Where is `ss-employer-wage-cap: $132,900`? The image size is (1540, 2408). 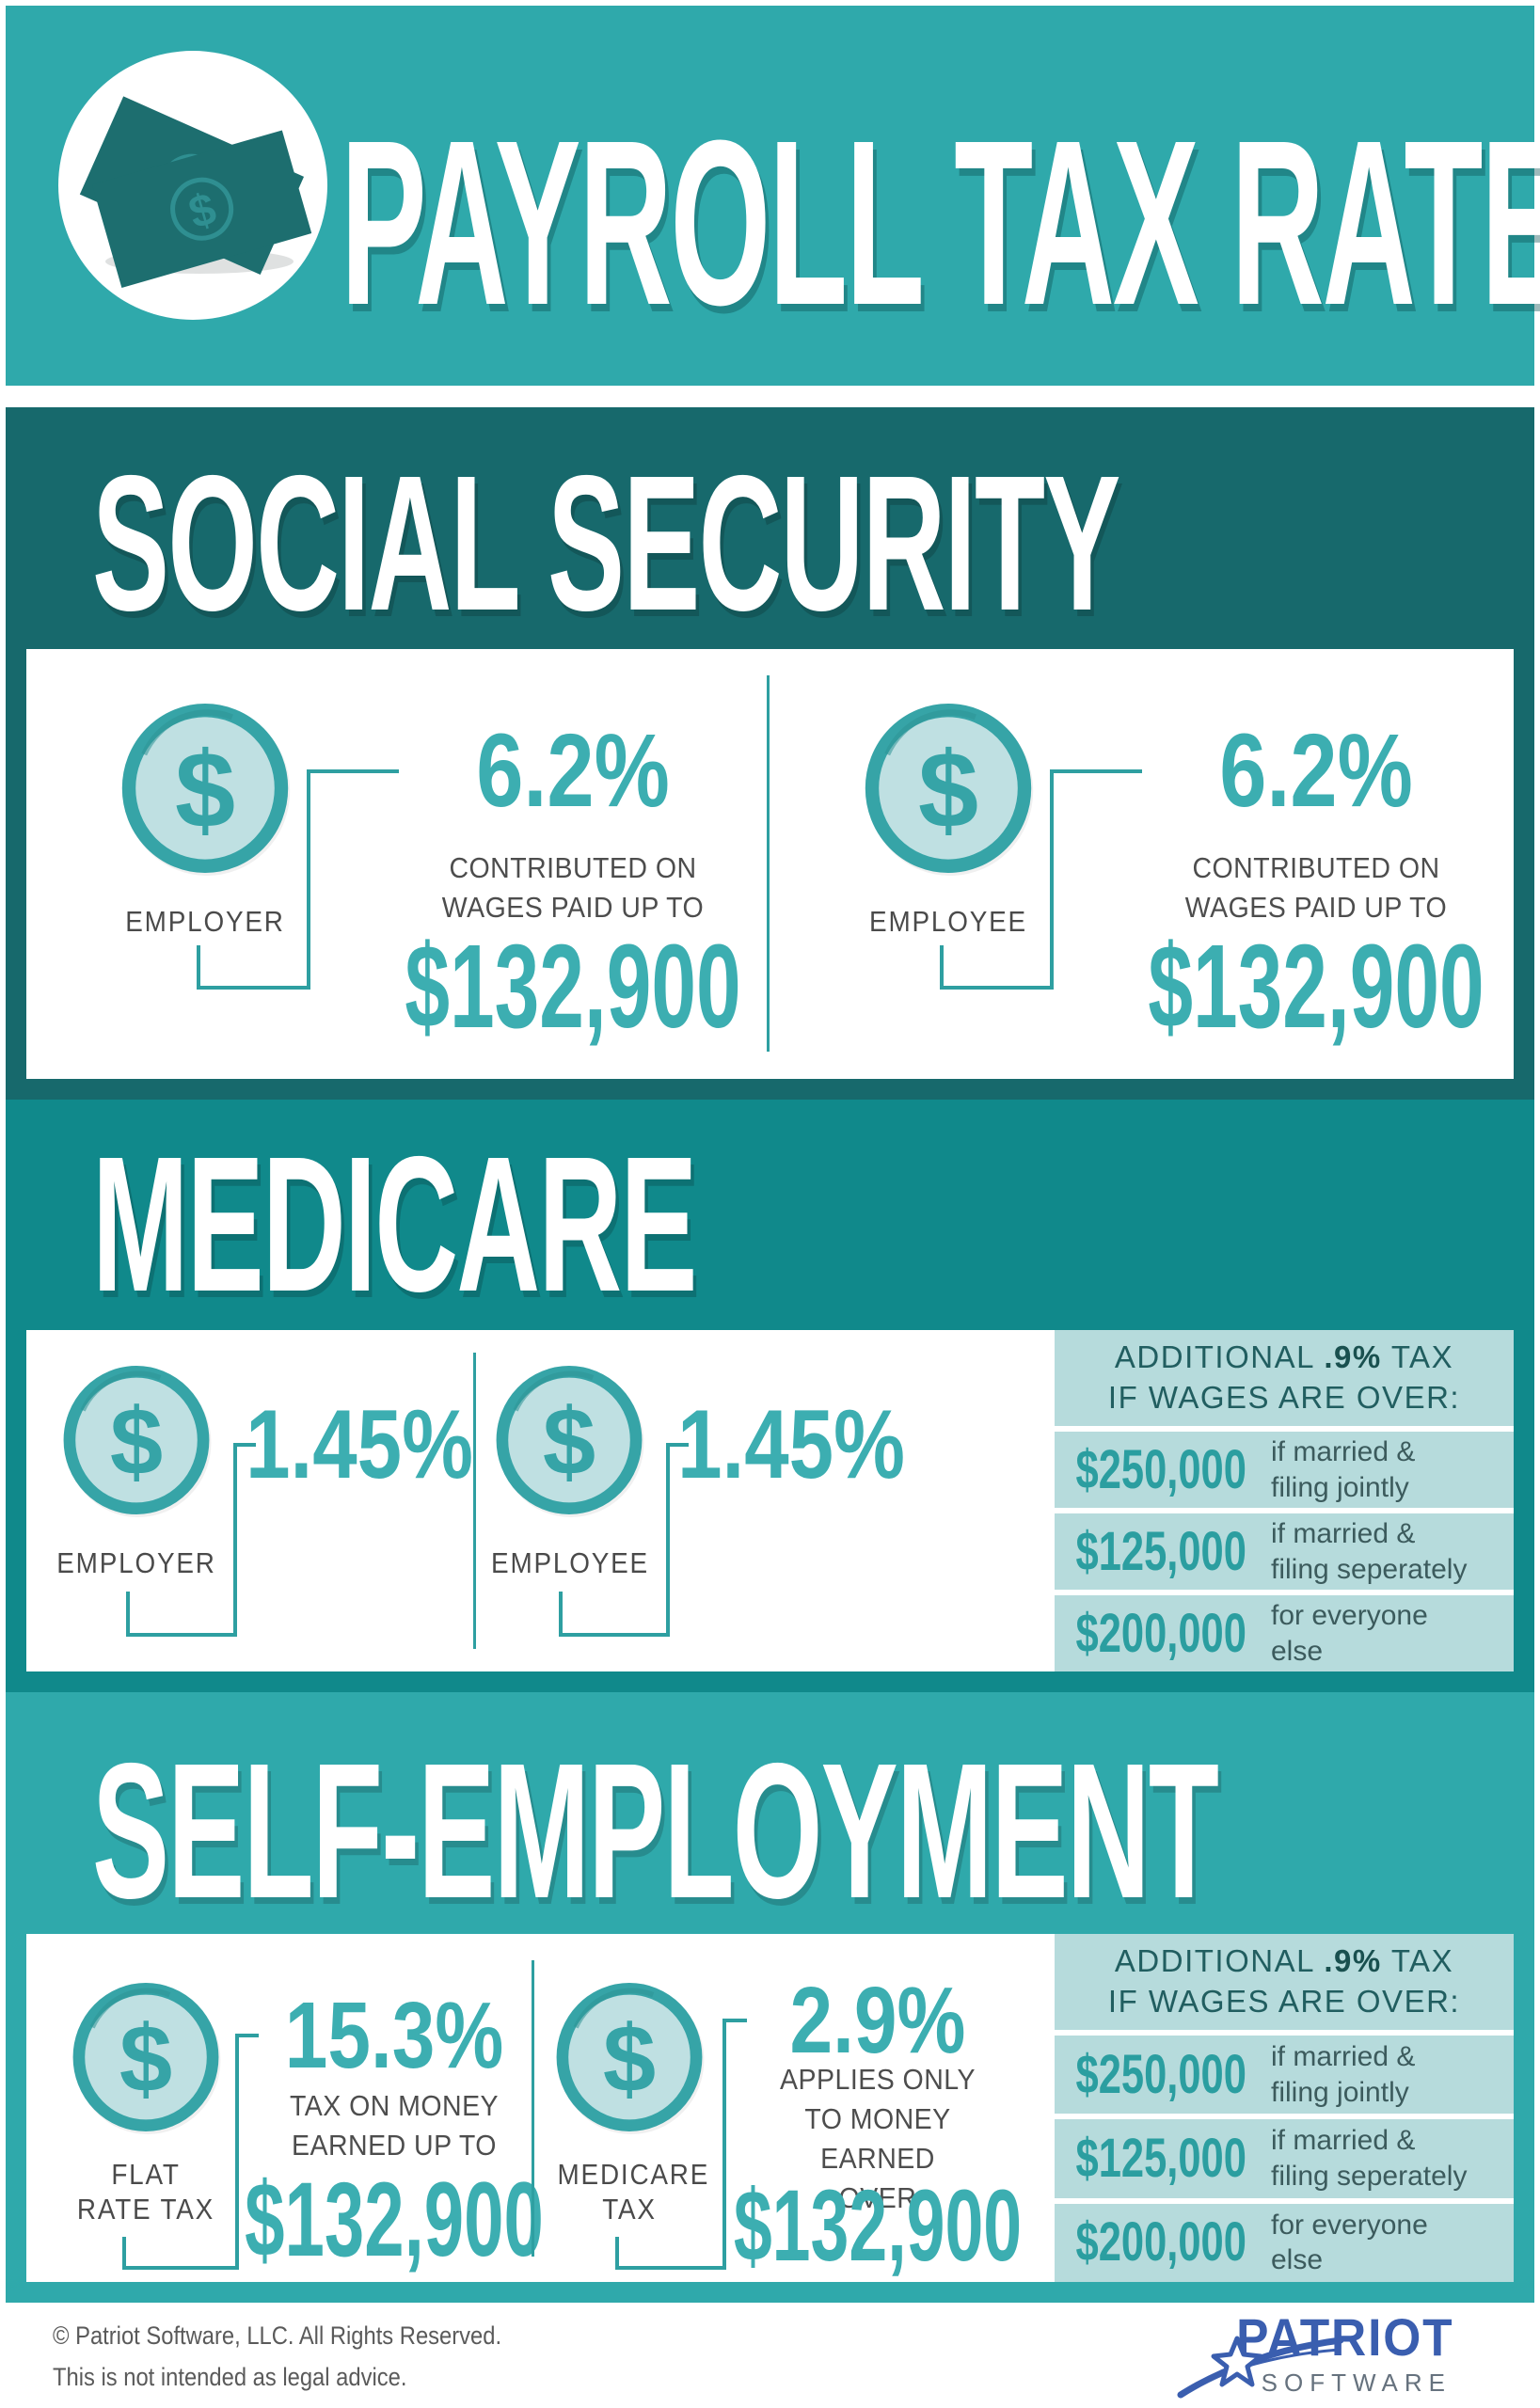 ss-employer-wage-cap: $132,900 is located at coordinates (573, 987).